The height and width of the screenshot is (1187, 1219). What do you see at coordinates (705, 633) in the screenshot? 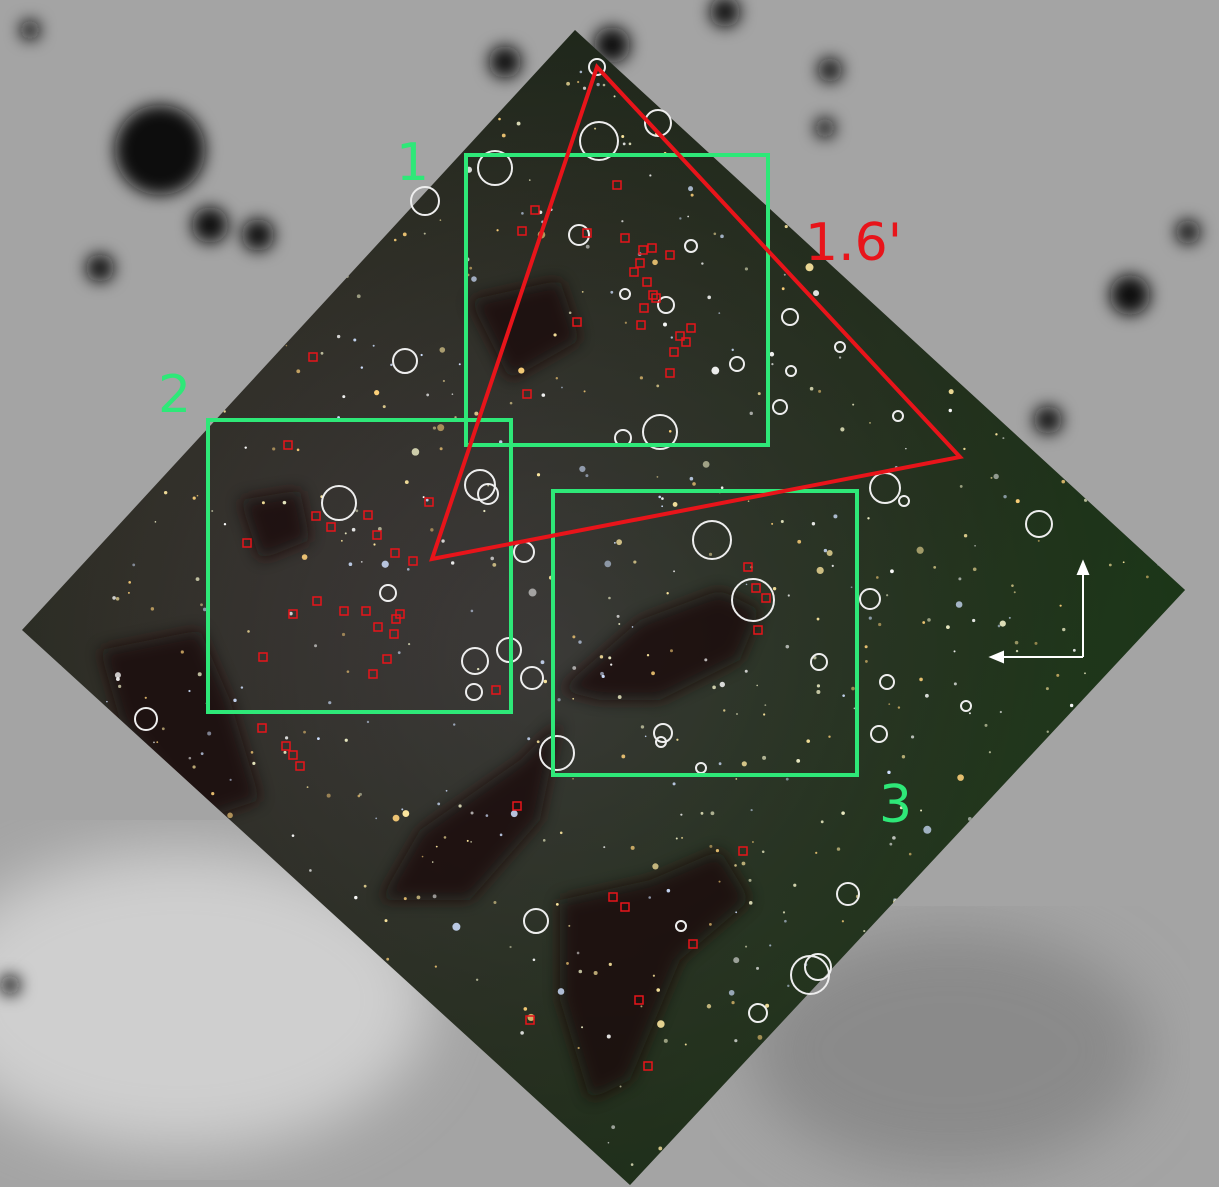
I see `field-box` at bounding box center [705, 633].